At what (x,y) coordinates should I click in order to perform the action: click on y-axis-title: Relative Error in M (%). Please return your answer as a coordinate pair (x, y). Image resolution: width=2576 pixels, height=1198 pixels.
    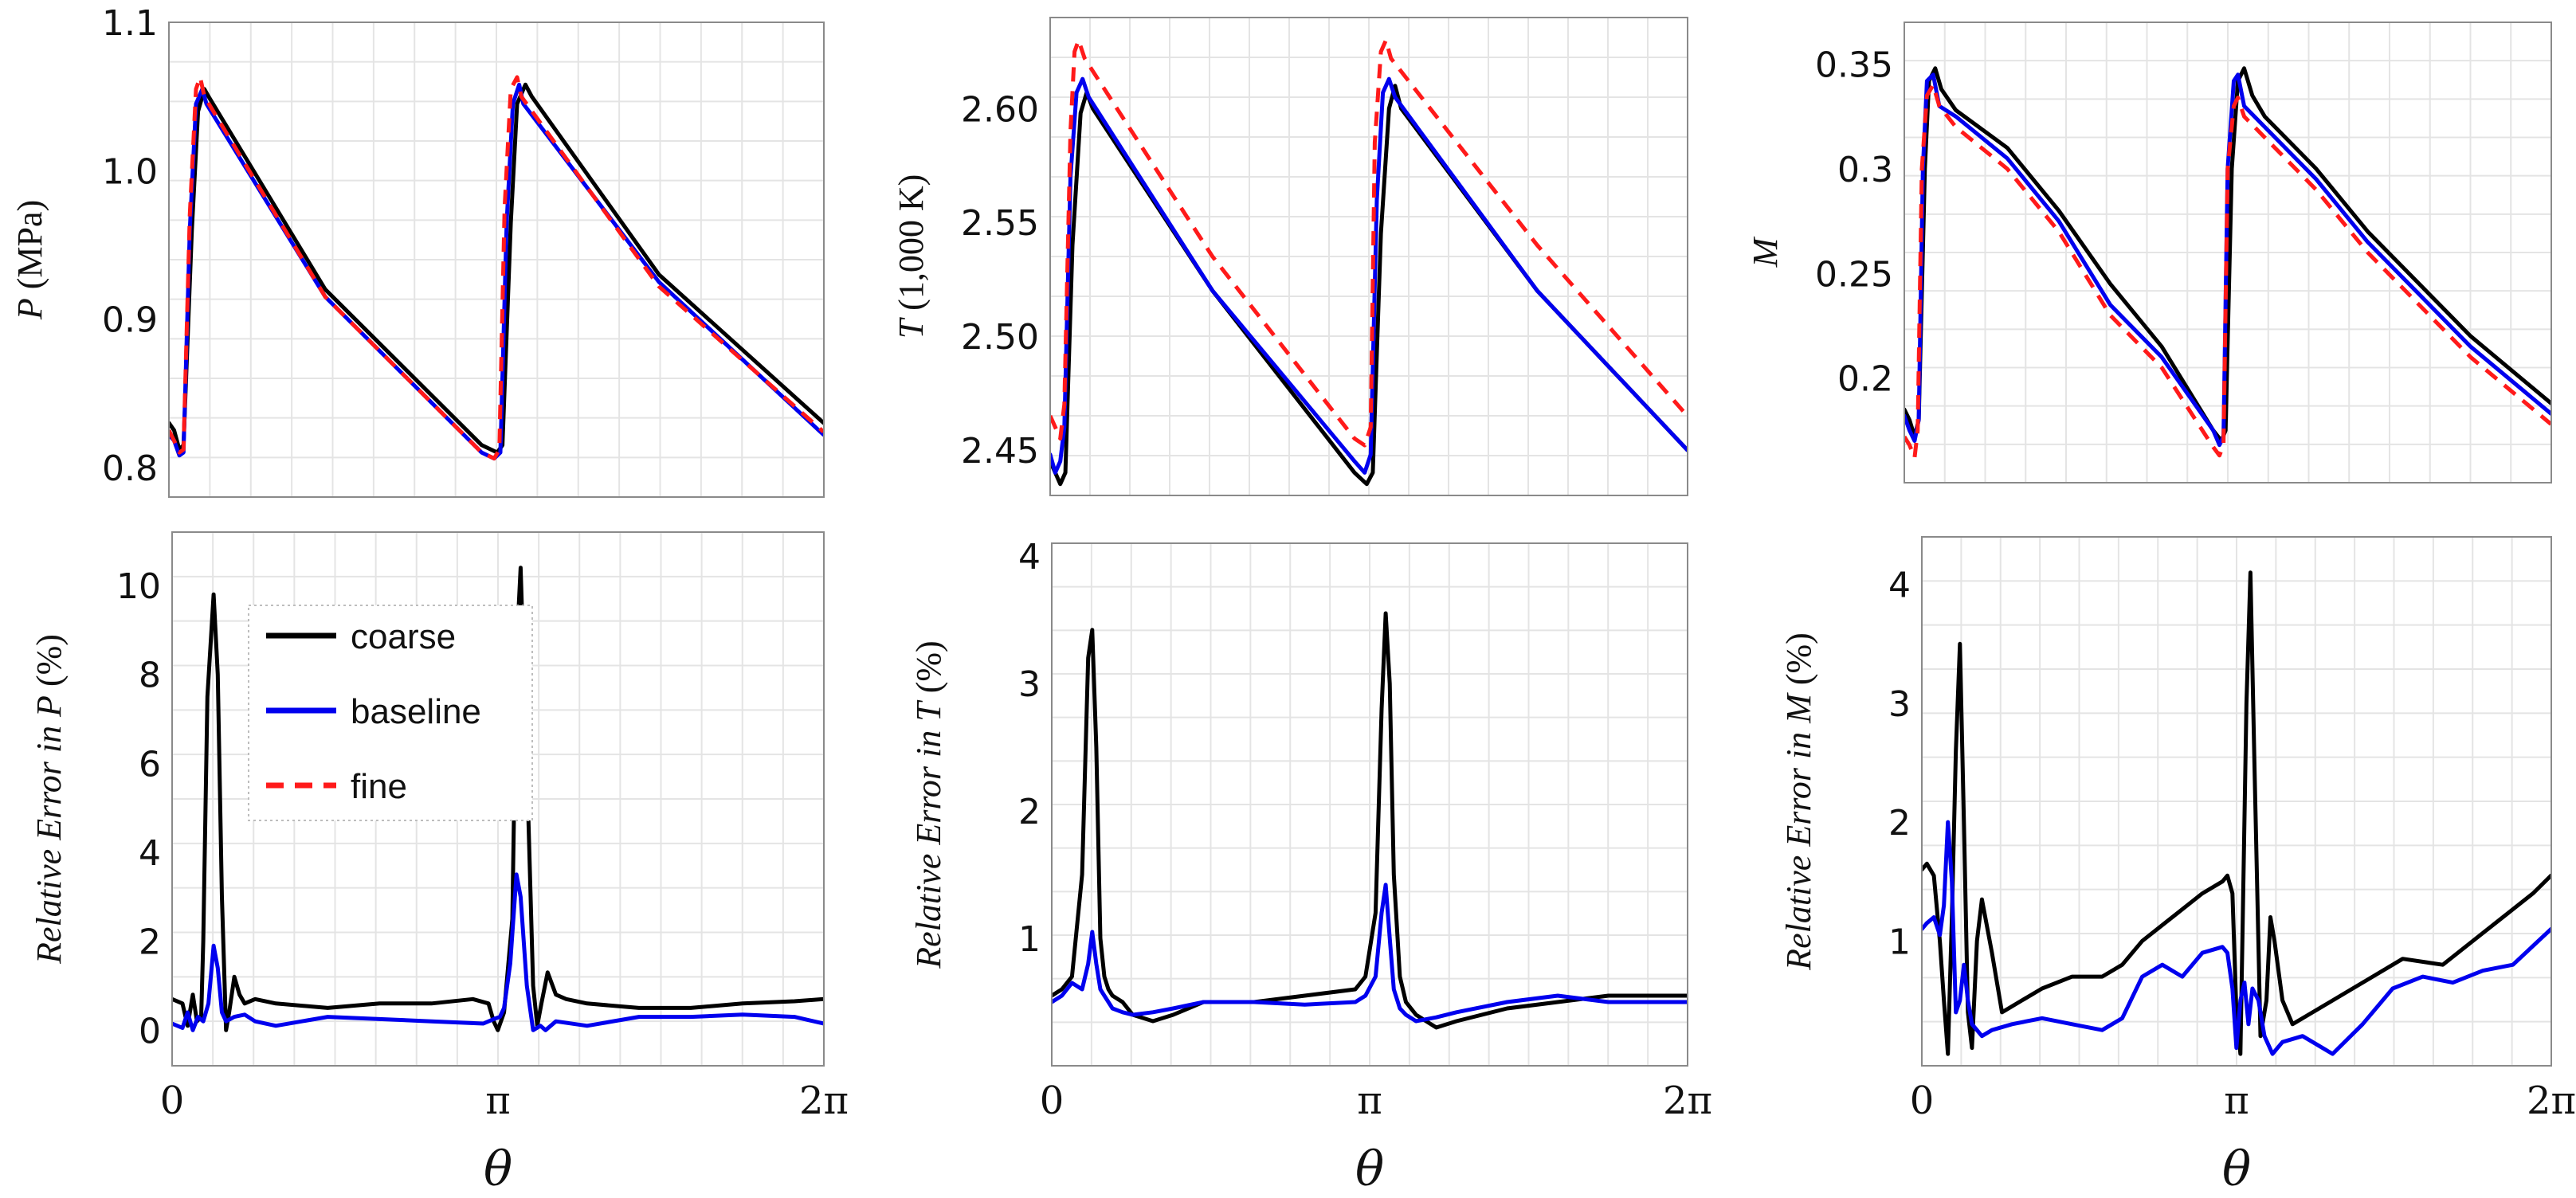
    Looking at the image, I should click on (1799, 801).